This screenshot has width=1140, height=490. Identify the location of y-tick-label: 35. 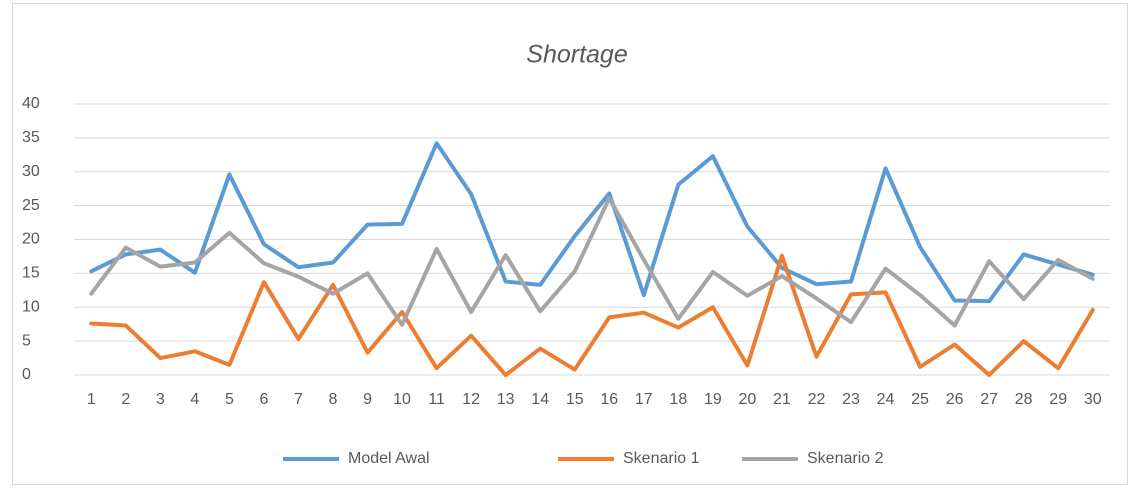
(31, 137).